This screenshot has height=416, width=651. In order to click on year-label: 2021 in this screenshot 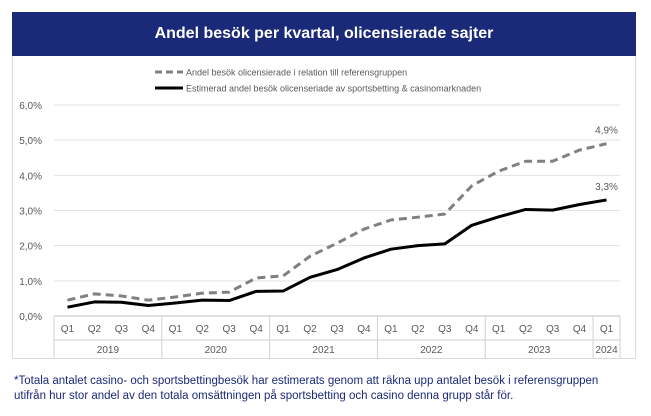, I will do `click(323, 350)`.